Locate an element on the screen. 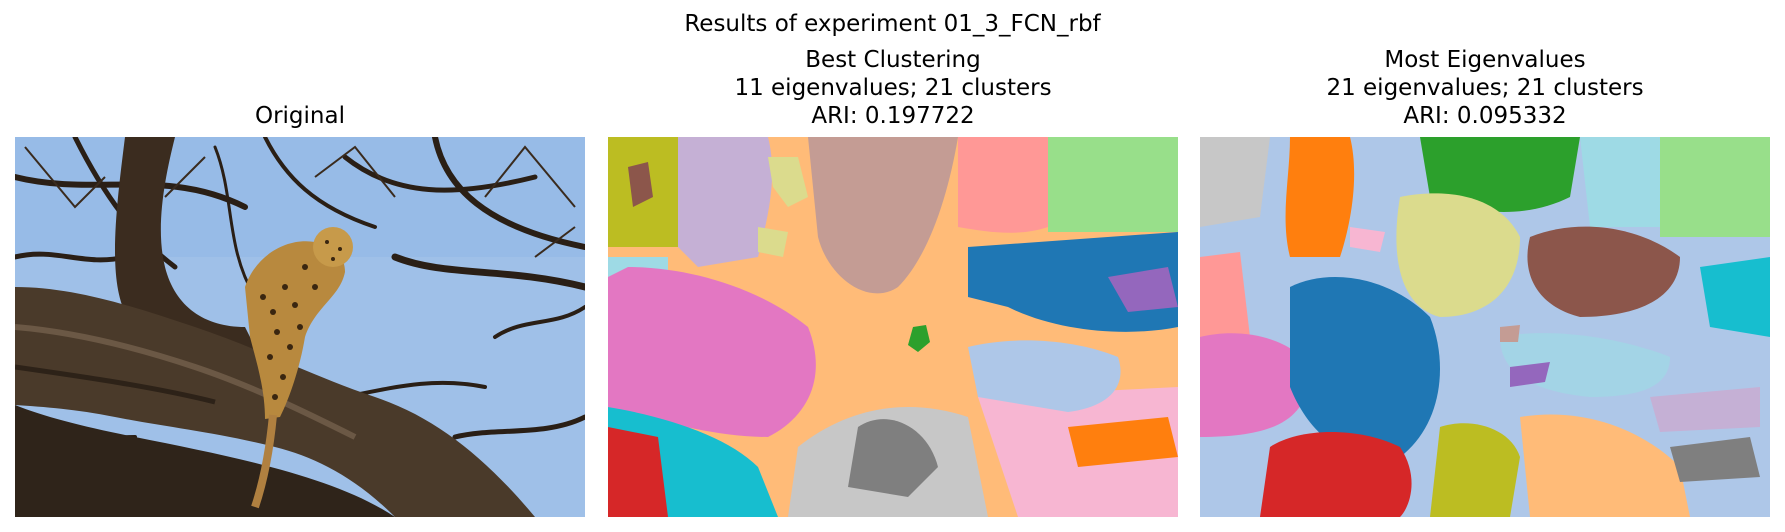 The width and height of the screenshot is (1785, 532). panel-title-line: Best Clustering is located at coordinates (893, 60).